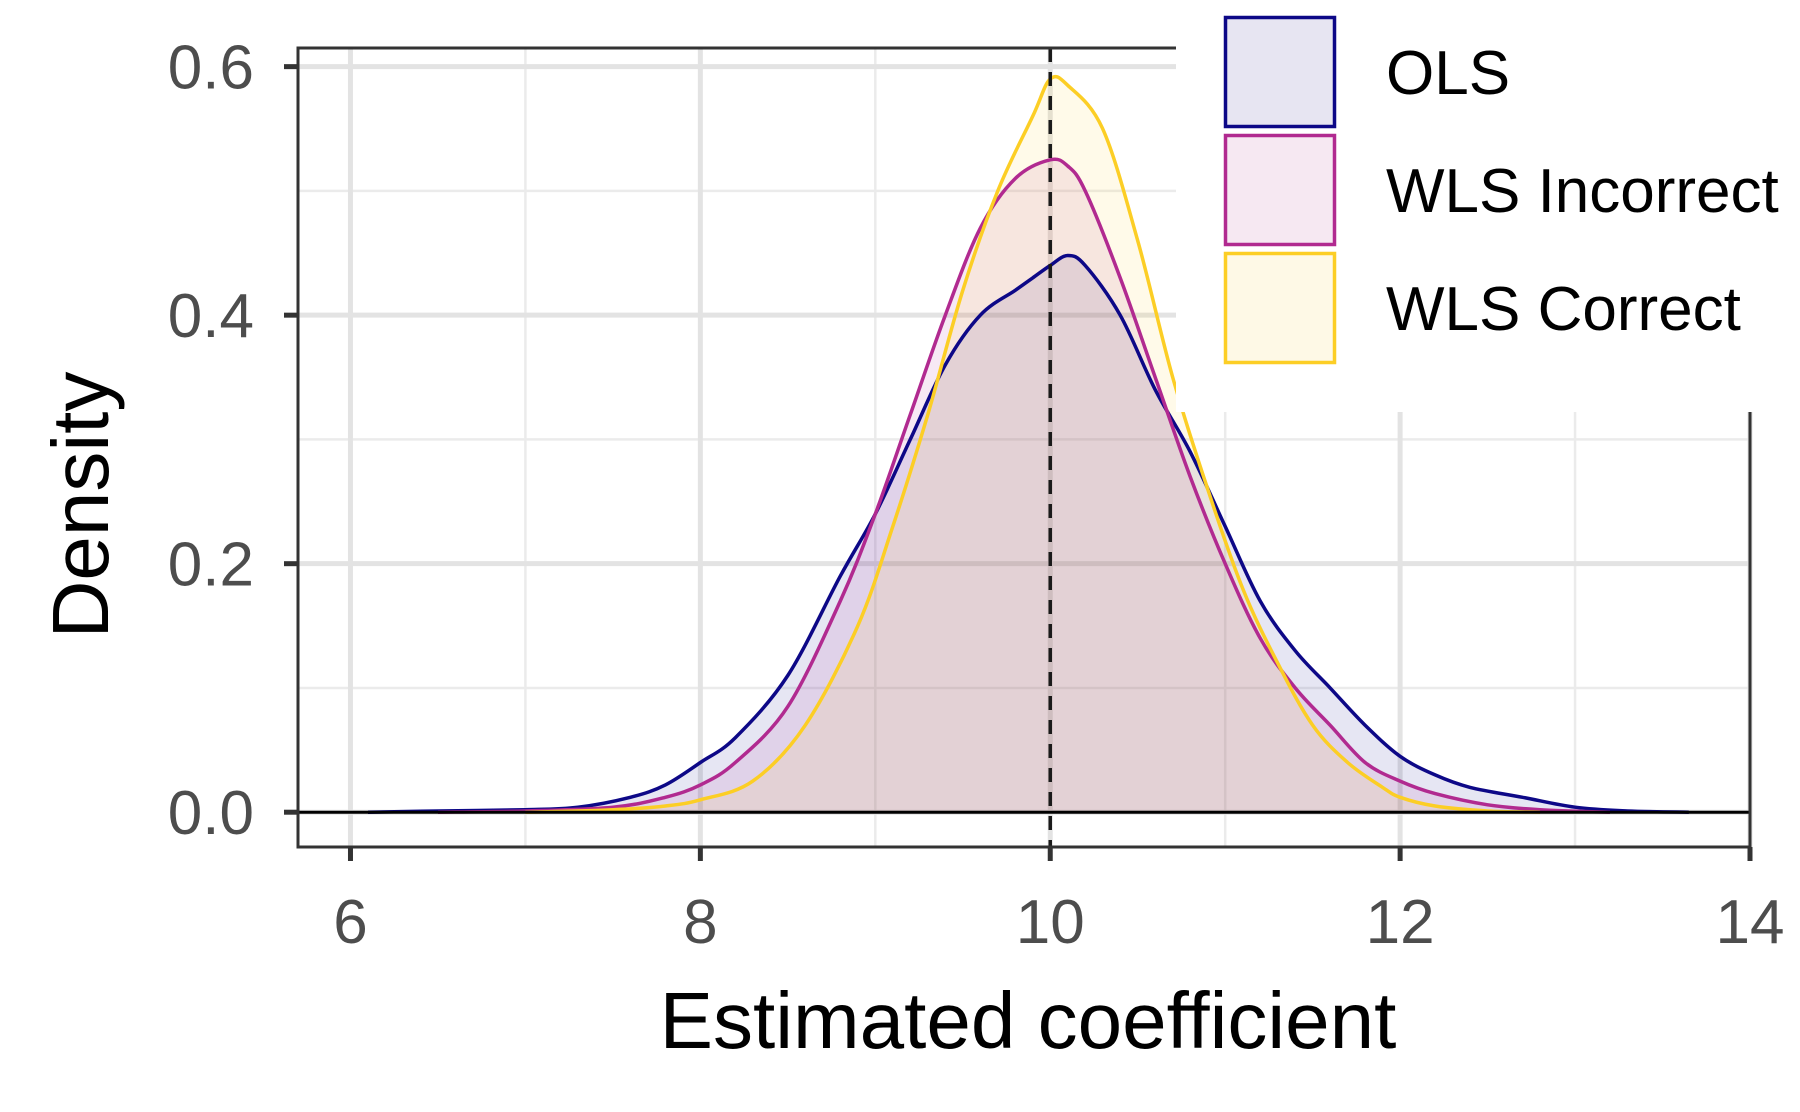 Image resolution: width=1800 pixels, height=1112 pixels. Describe the element at coordinates (1280, 72) in the screenshot. I see `legend-key-ols` at that location.